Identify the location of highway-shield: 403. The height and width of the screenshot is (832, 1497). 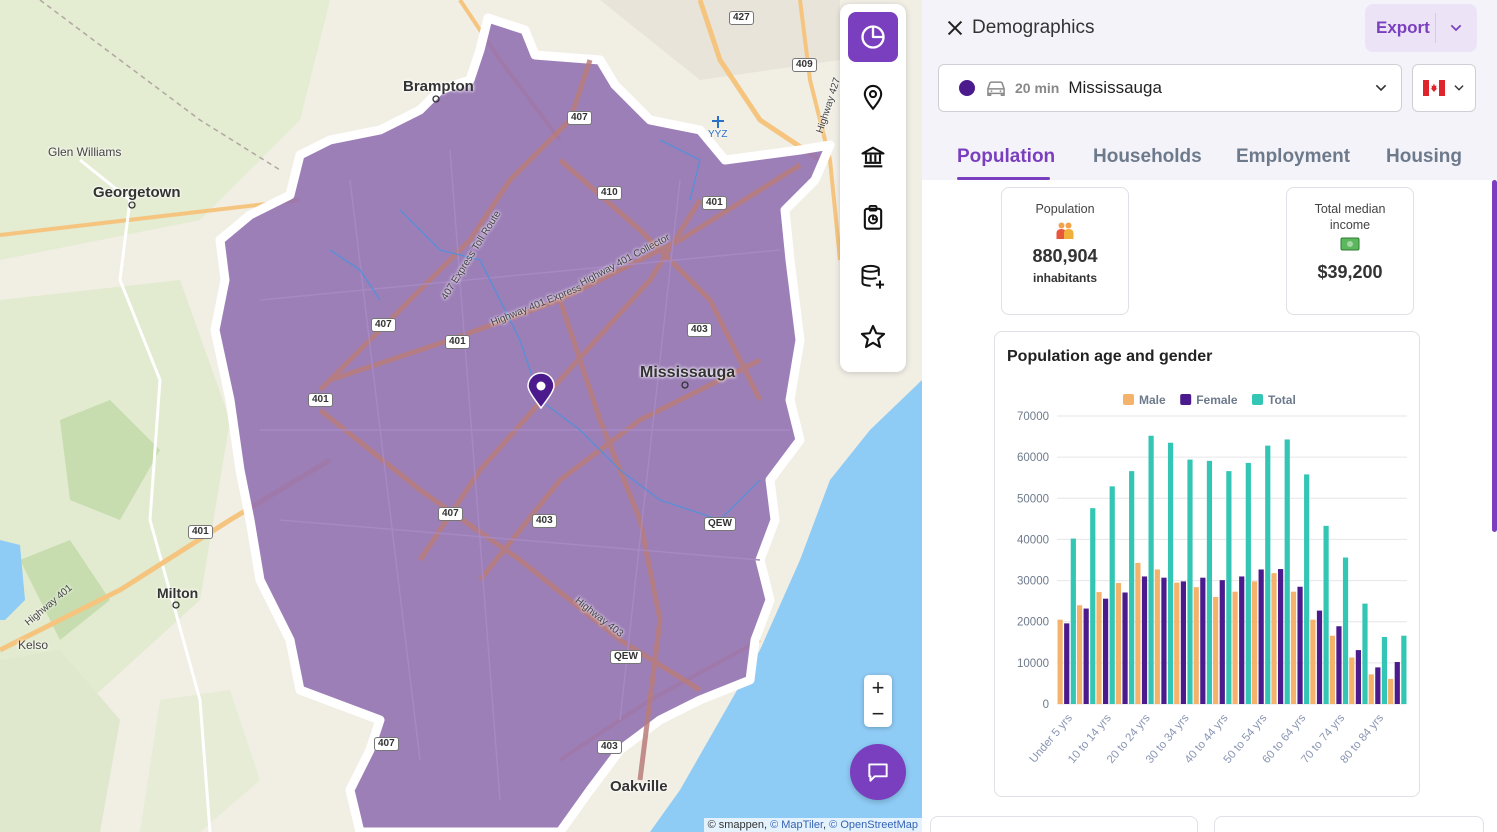
(544, 521).